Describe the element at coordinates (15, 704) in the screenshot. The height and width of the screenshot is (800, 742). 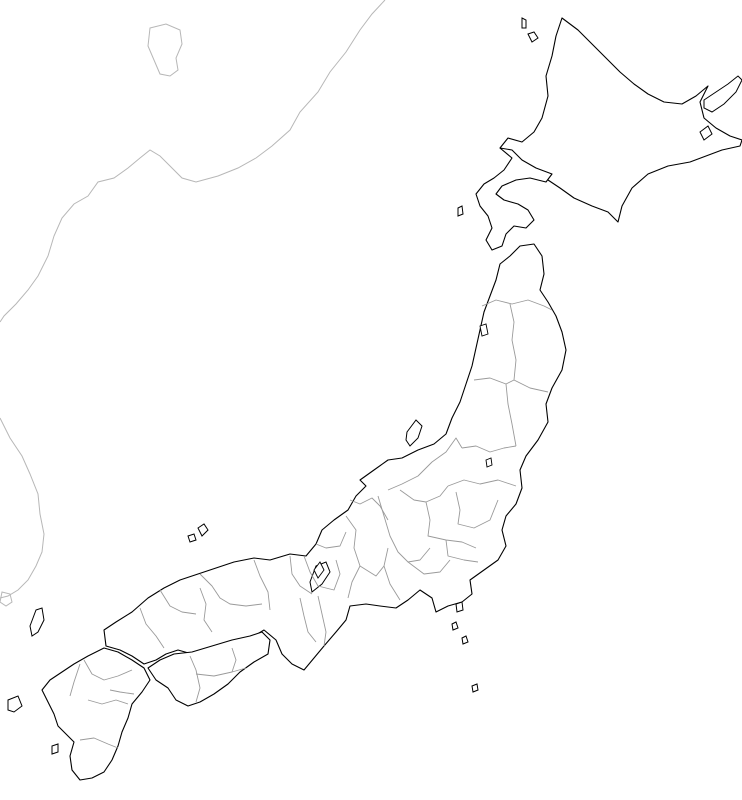
I see `goto-islands` at that location.